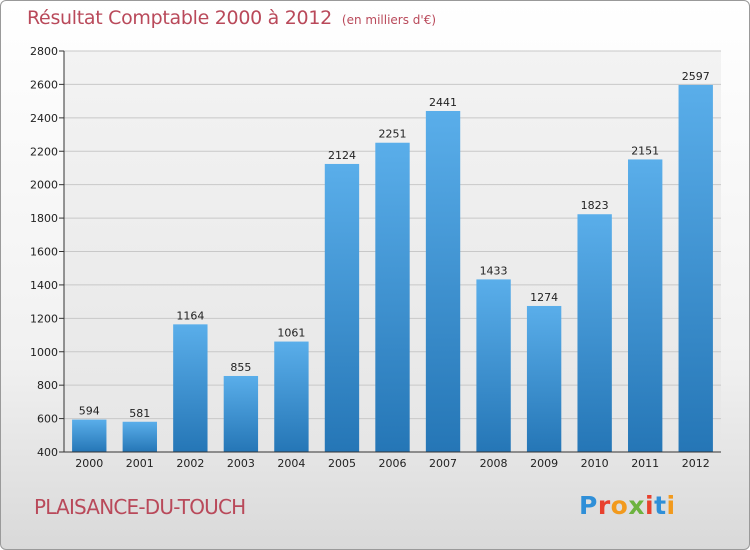 The height and width of the screenshot is (550, 750). What do you see at coordinates (44, 84) in the screenshot?
I see `y-tick-label: 2600` at bounding box center [44, 84].